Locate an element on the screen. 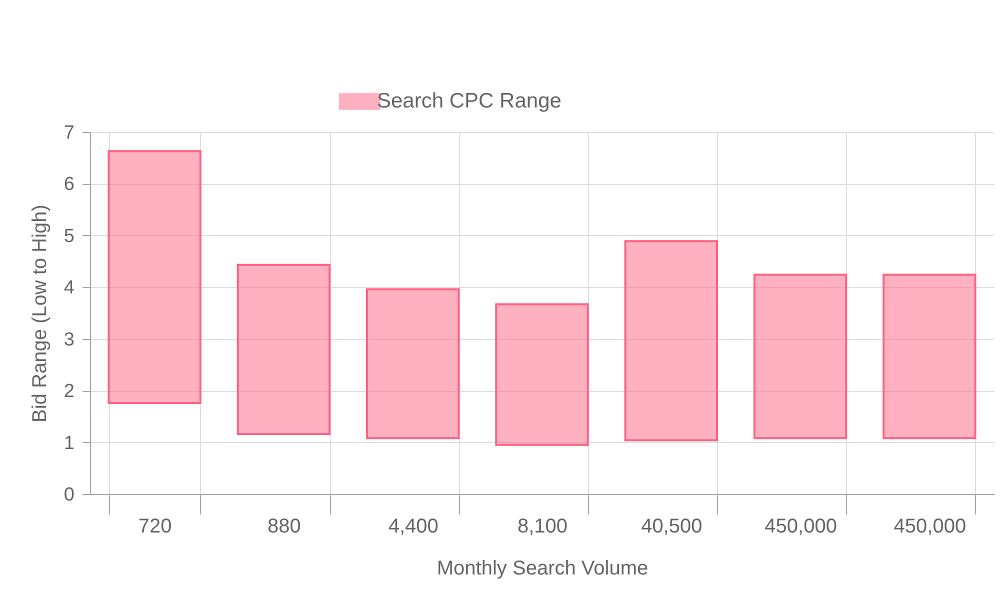 The image size is (1000, 600). y-tick-label: 6 is located at coordinates (69, 185).